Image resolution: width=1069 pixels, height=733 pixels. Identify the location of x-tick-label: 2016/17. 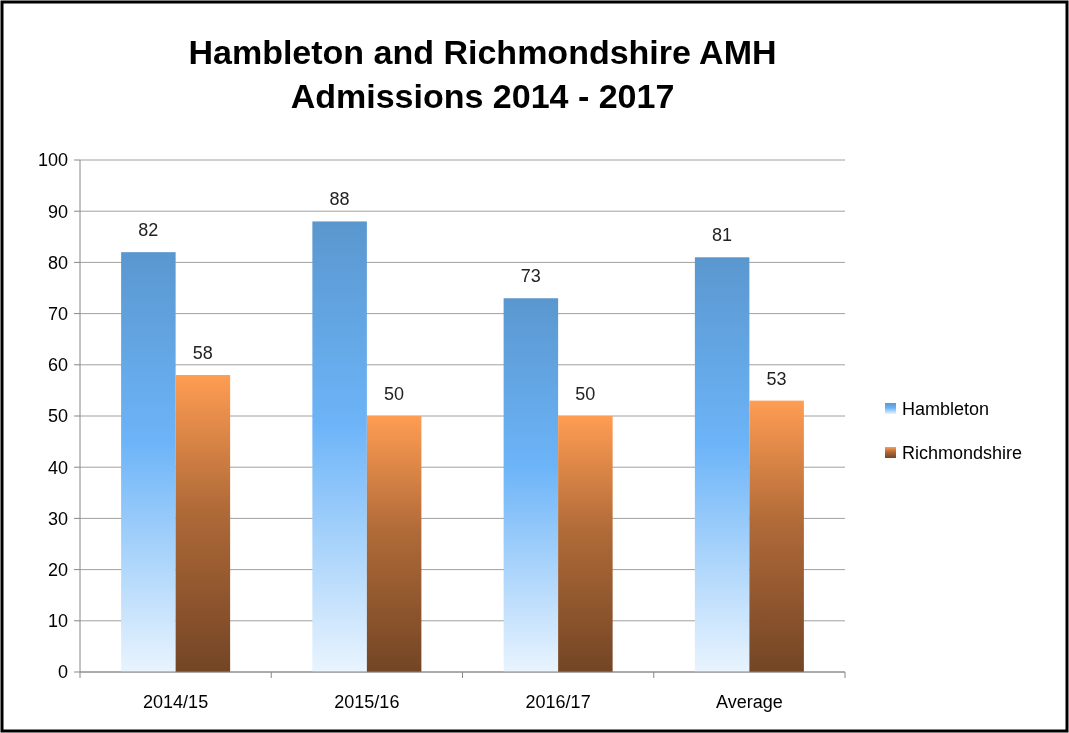
(558, 702).